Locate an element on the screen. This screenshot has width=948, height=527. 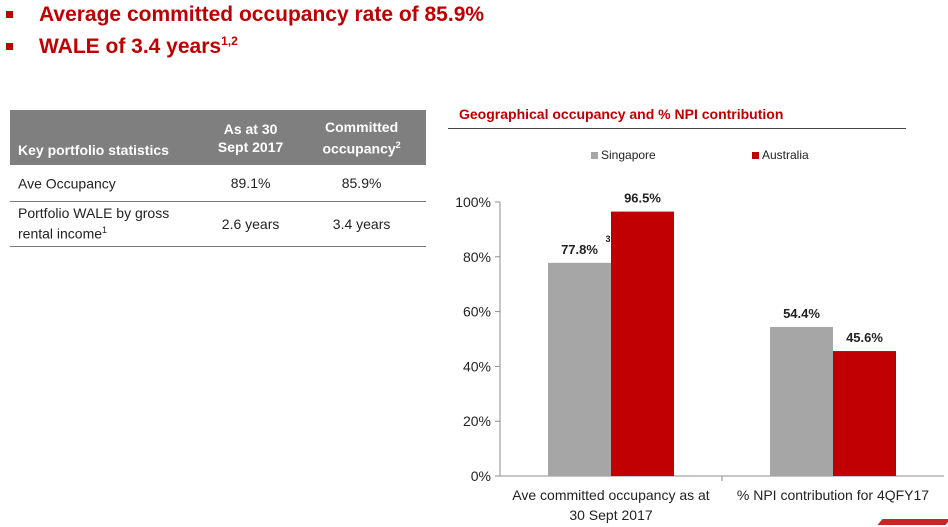
x-category-label: % NPI contribution for 4QFY17 is located at coordinates (833, 495).